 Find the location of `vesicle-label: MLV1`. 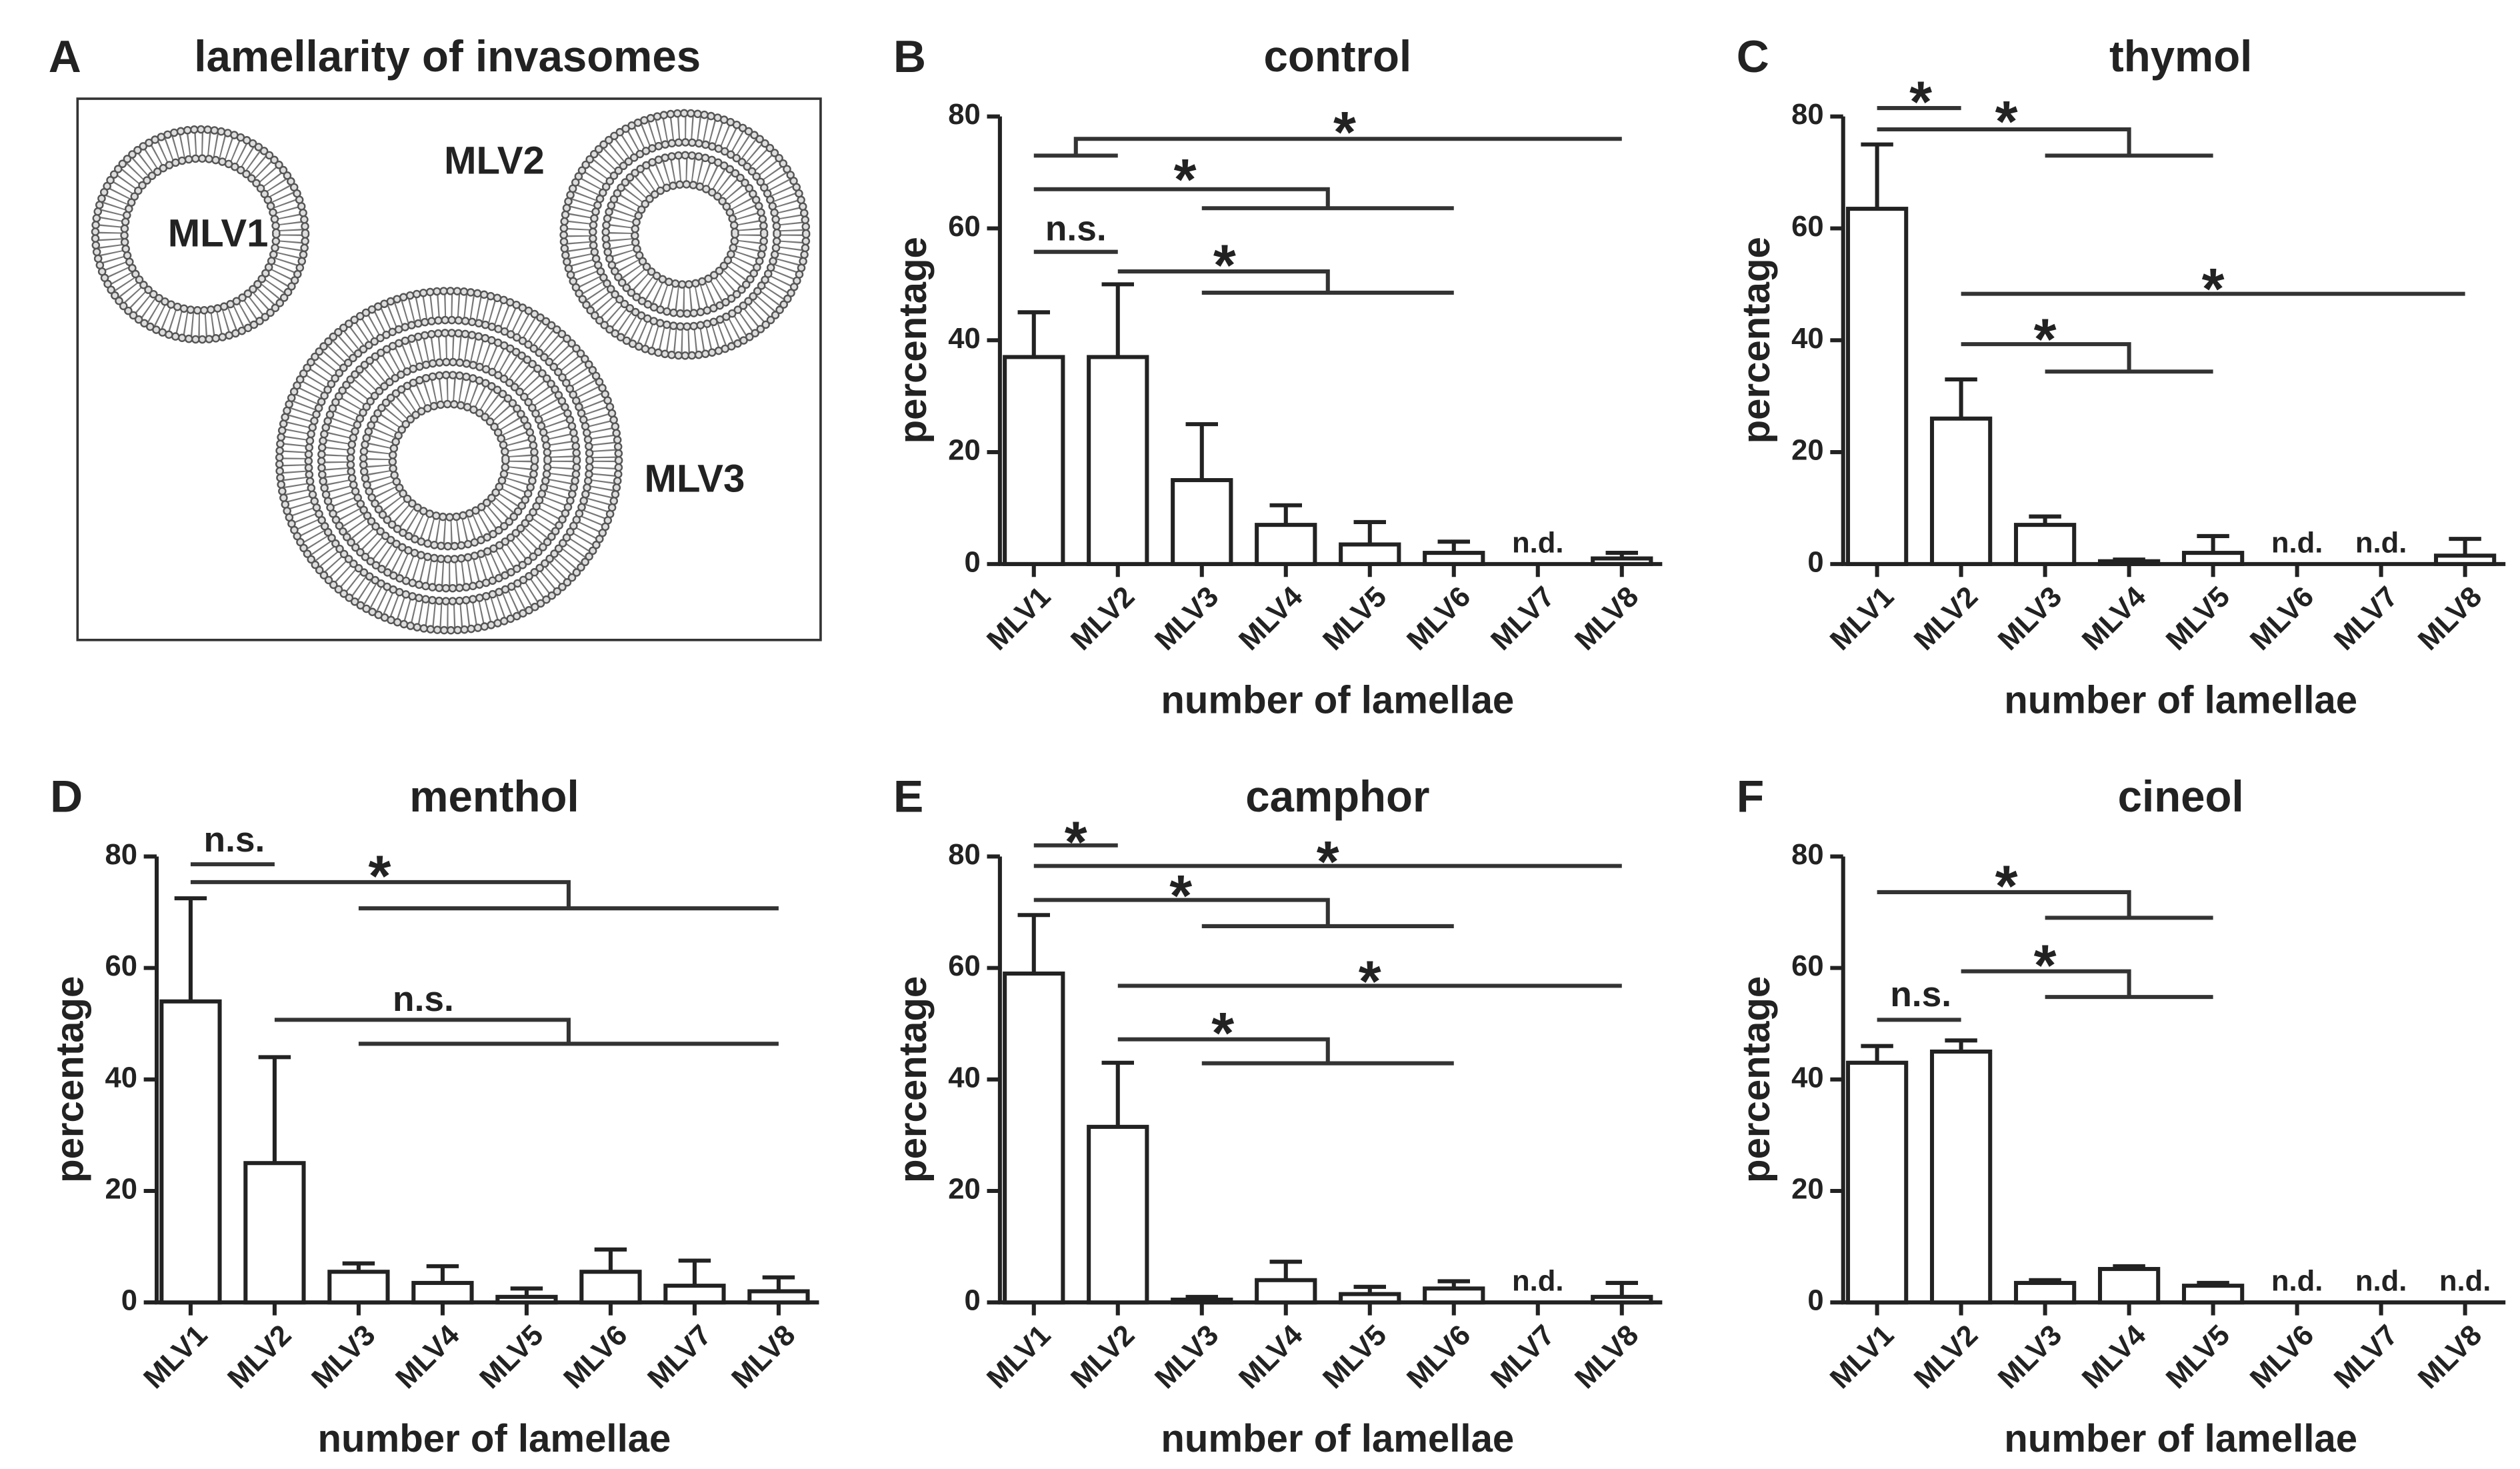

vesicle-label: MLV1 is located at coordinates (218, 233).